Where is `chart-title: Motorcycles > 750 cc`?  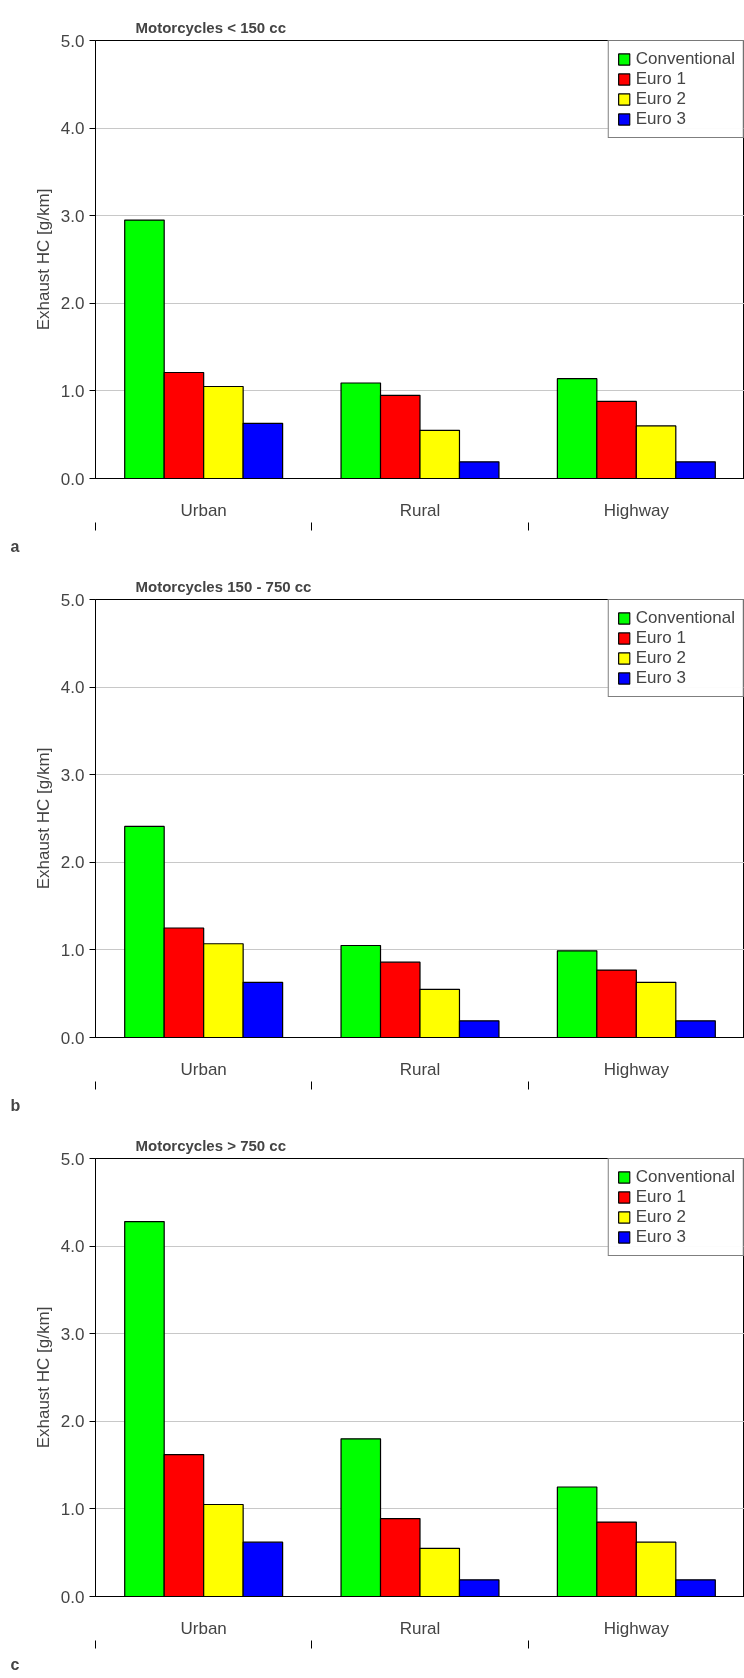
chart-title: Motorcycles > 750 cc is located at coordinates (211, 1145).